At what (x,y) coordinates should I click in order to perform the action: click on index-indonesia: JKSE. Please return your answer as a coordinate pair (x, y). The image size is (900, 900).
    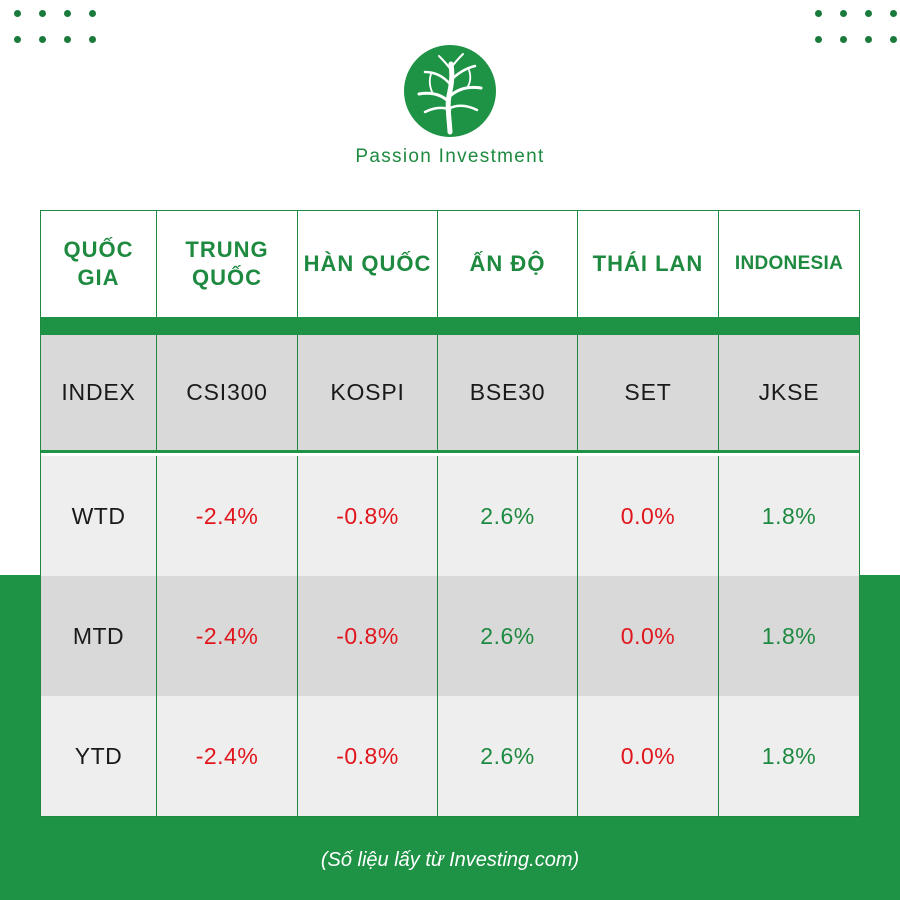
    Looking at the image, I should click on (789, 392).